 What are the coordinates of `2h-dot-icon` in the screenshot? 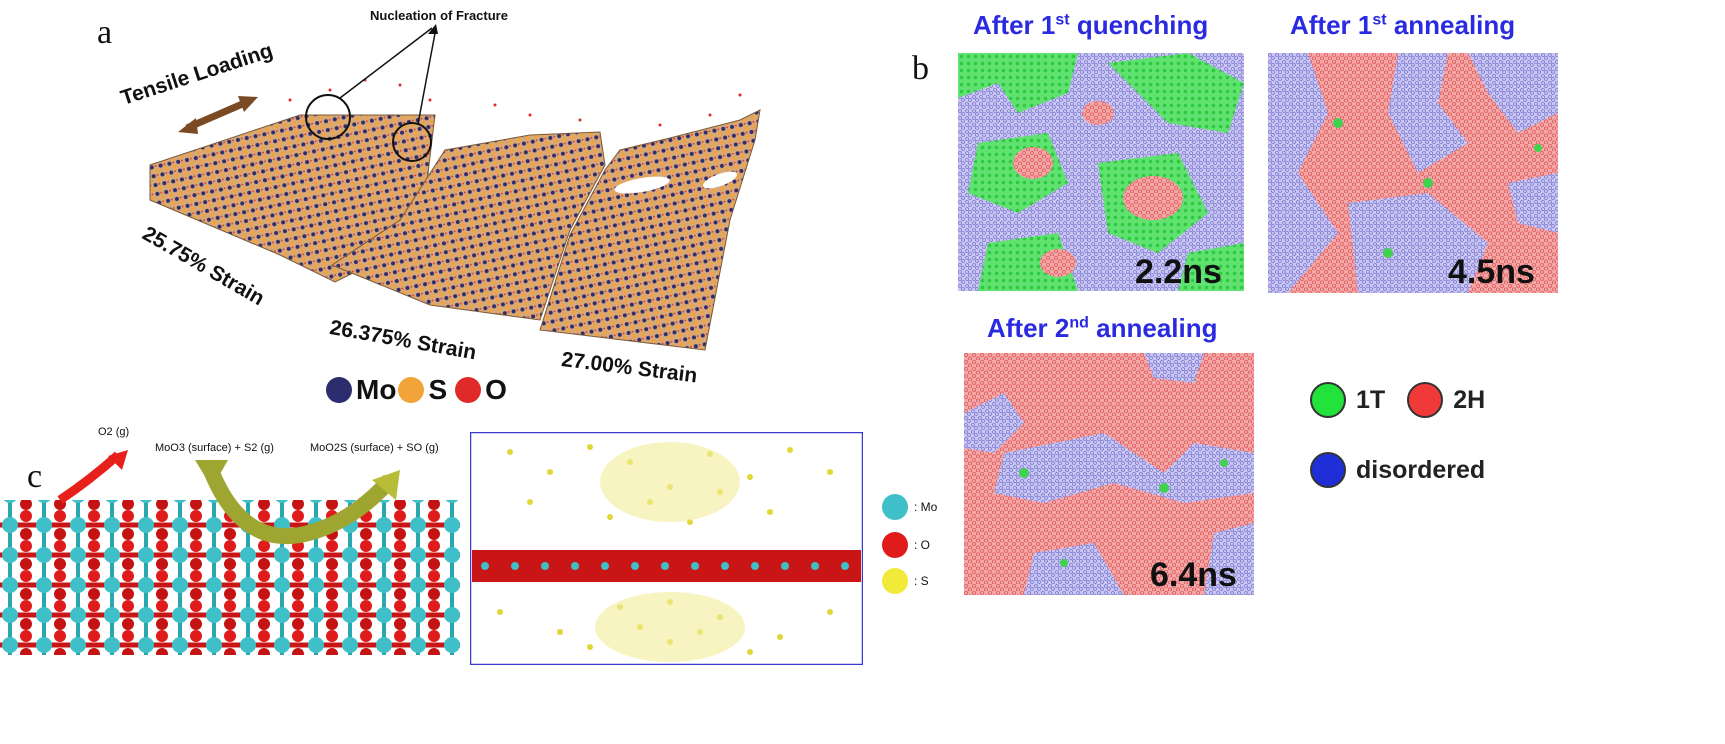 It's located at (1425, 400).